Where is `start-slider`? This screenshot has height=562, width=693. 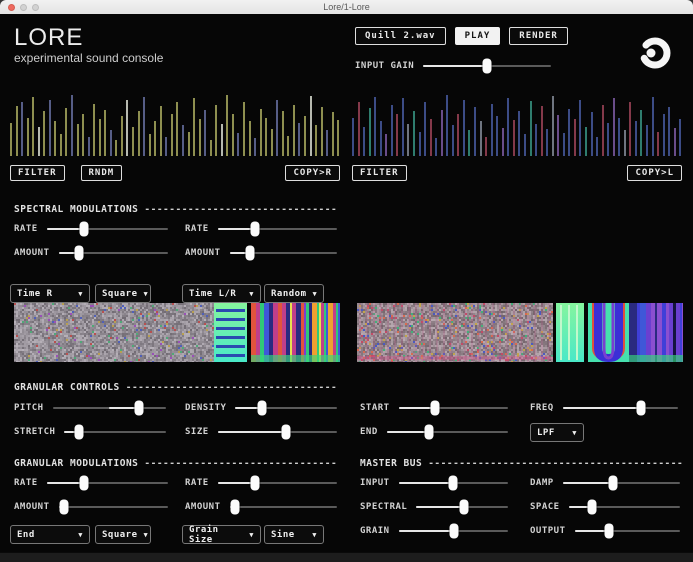
start-slider is located at coordinates (453, 408).